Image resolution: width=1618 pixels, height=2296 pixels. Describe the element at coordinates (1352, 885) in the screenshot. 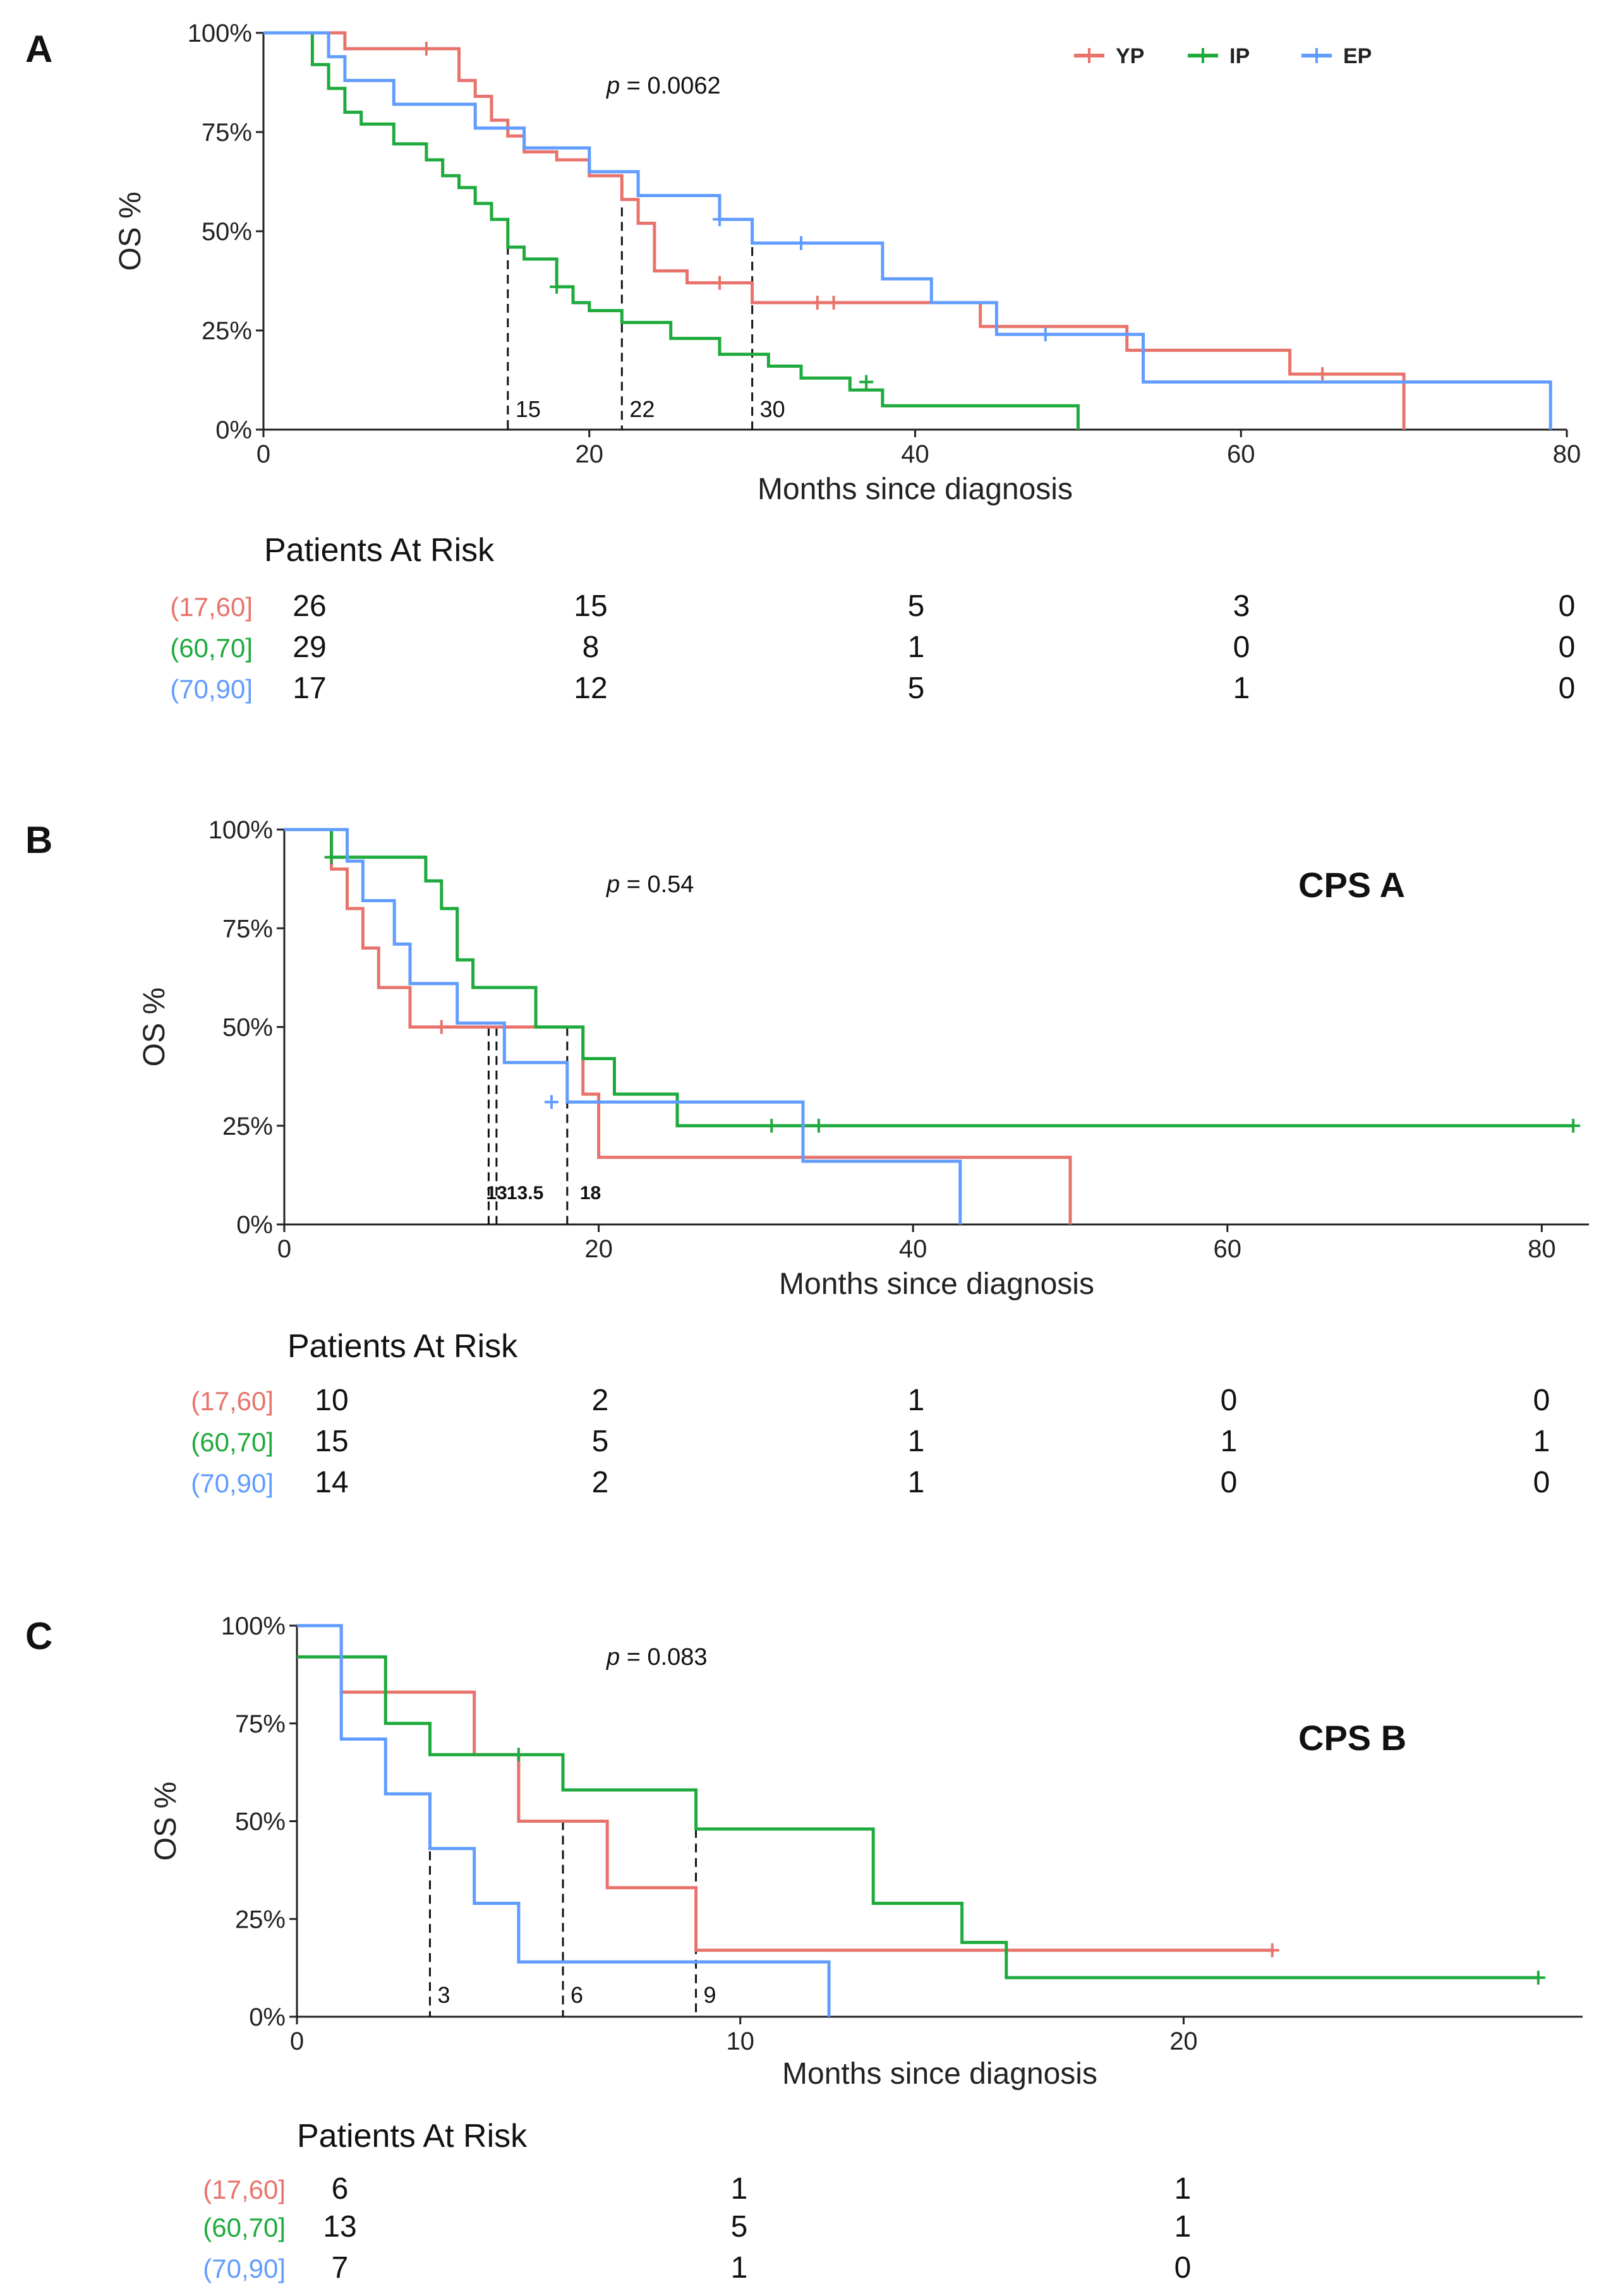

I see `cps-label: CPS A` at that location.